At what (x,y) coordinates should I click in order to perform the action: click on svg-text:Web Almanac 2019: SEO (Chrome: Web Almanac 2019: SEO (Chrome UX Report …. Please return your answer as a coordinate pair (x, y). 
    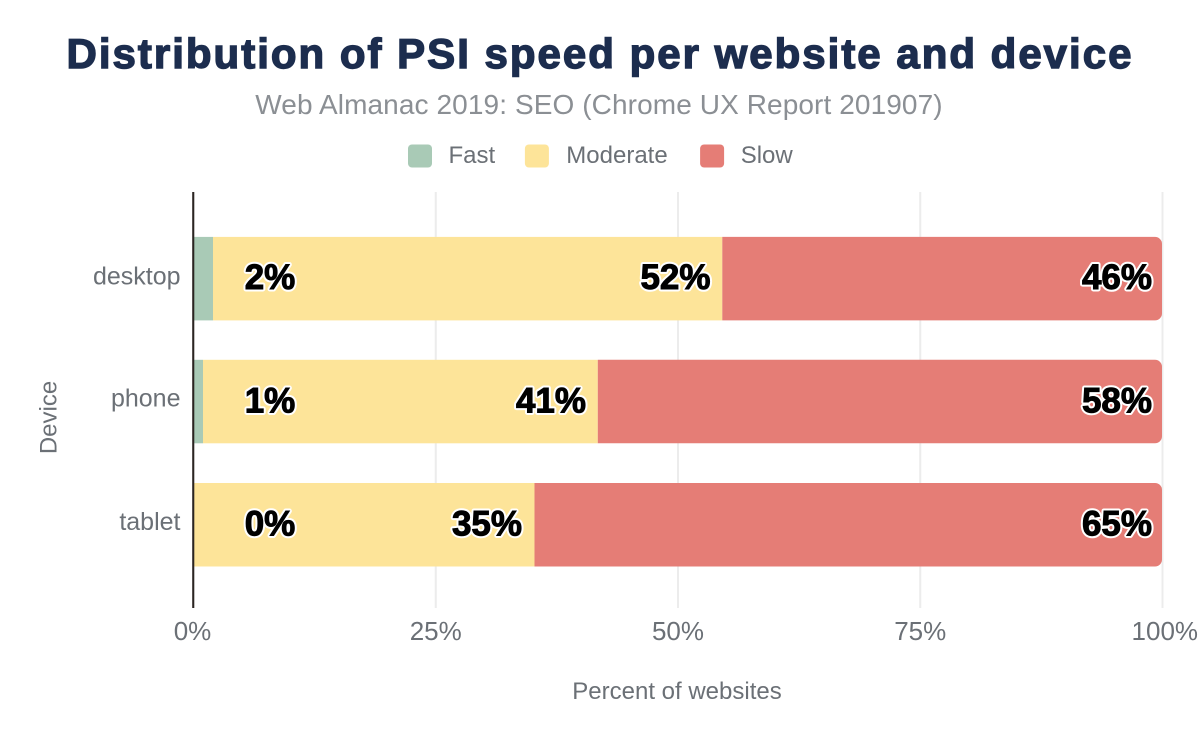
    Looking at the image, I should click on (598, 104).